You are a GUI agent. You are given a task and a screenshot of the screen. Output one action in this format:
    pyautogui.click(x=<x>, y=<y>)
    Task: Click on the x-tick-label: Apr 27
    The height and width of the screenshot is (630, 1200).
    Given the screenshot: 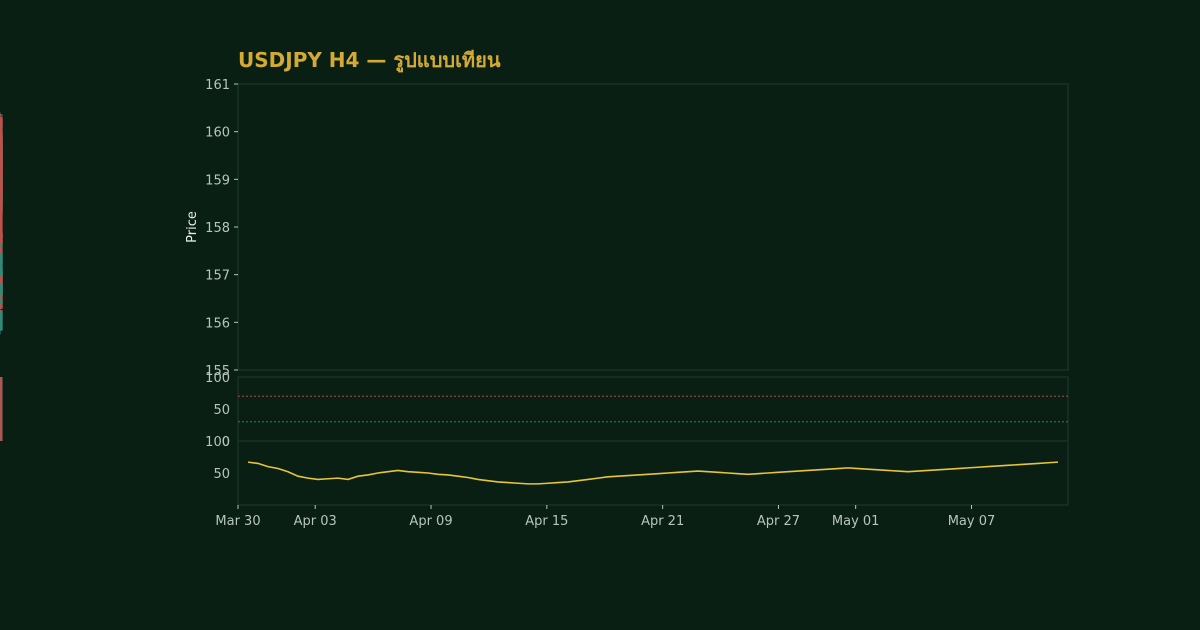 What is the action you would take?
    pyautogui.click(x=778, y=521)
    